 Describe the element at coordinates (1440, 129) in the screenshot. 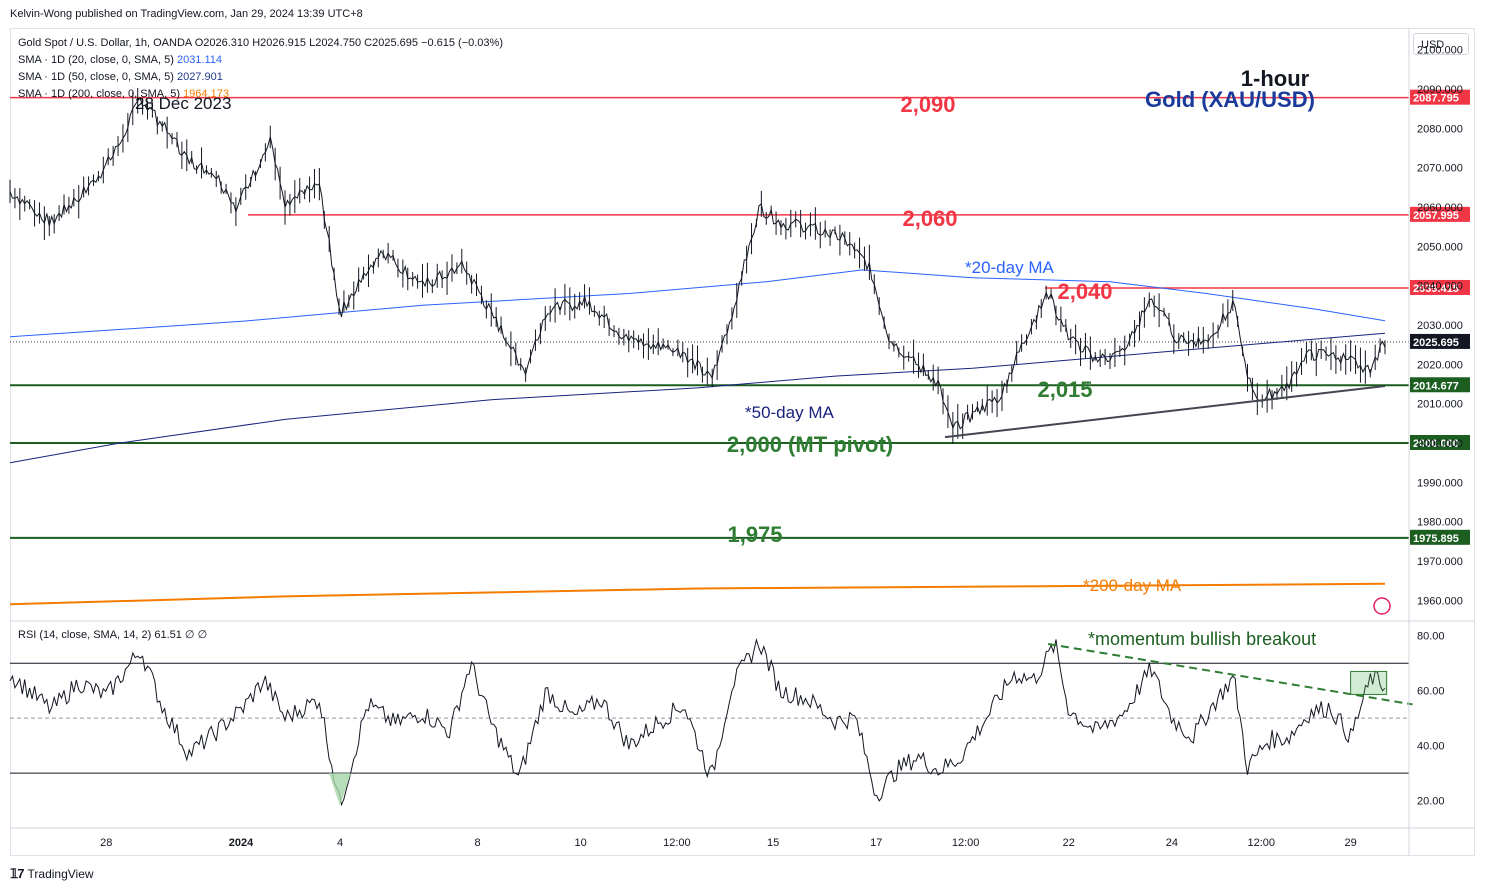

I see `price-tick-label: 2080.000` at that location.